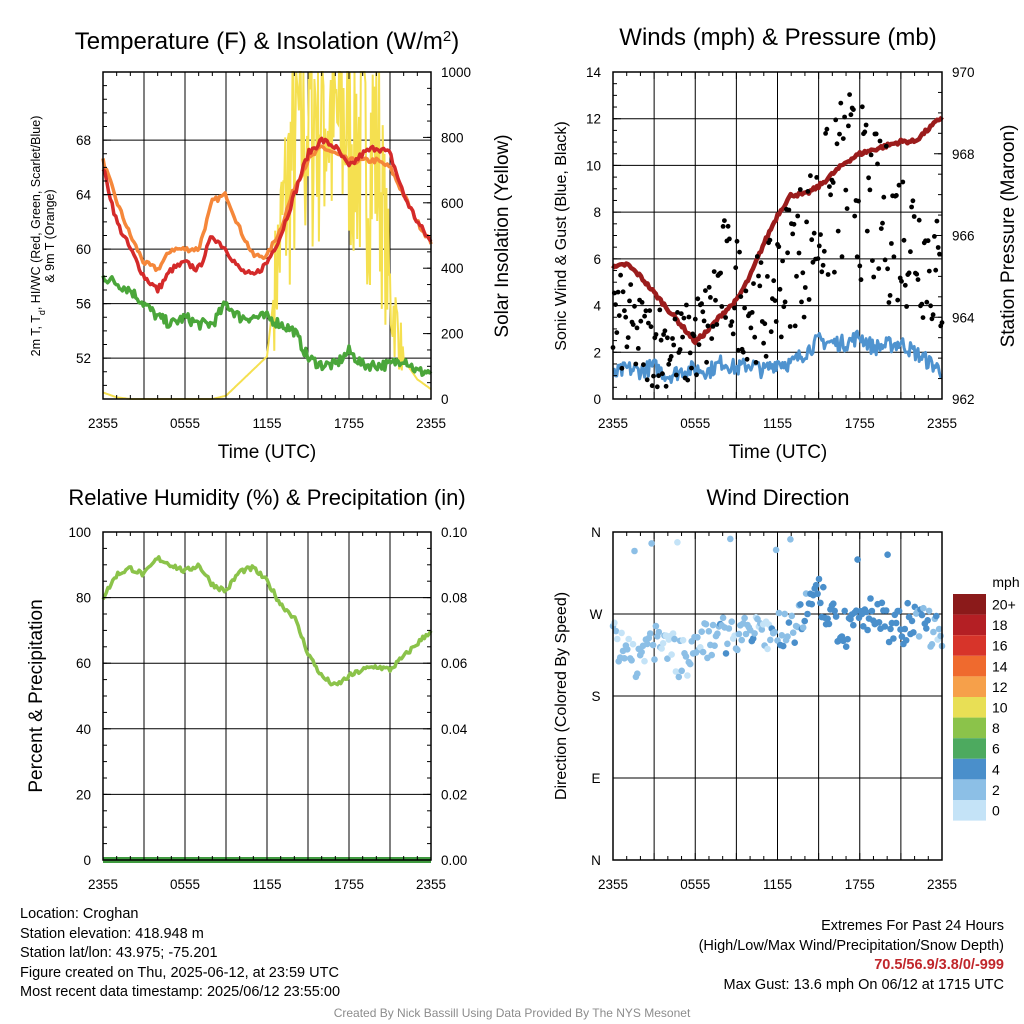 This screenshot has width=1024, height=1024. I want to click on y2-tick-label: 964, so click(963, 317).